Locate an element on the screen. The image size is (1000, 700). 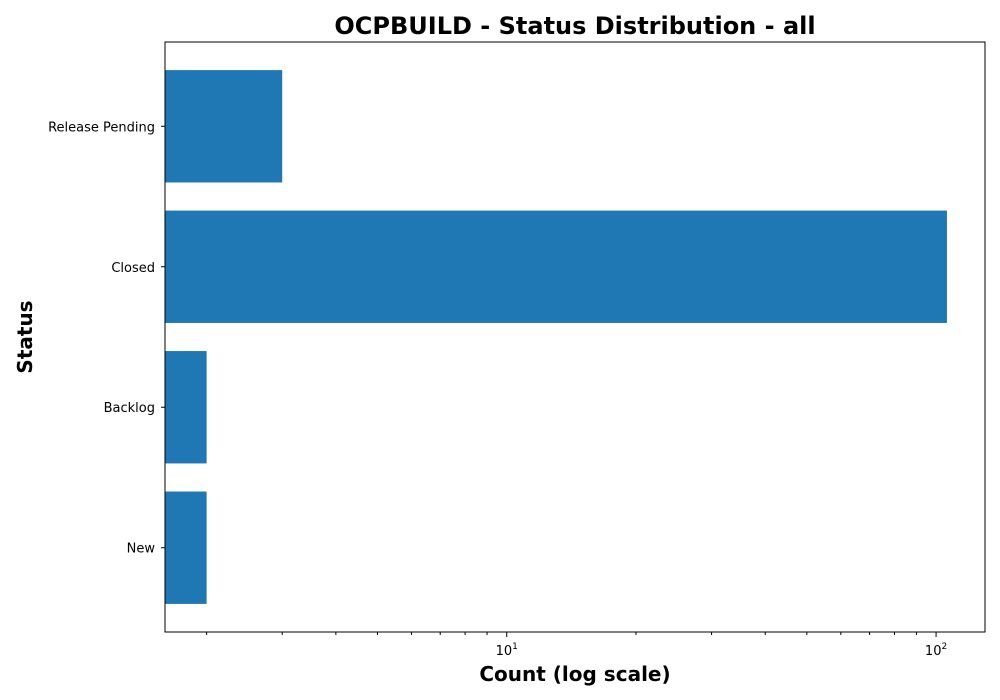
chart-title: OCPBUILD - Status Distribution - all is located at coordinates (574, 26).